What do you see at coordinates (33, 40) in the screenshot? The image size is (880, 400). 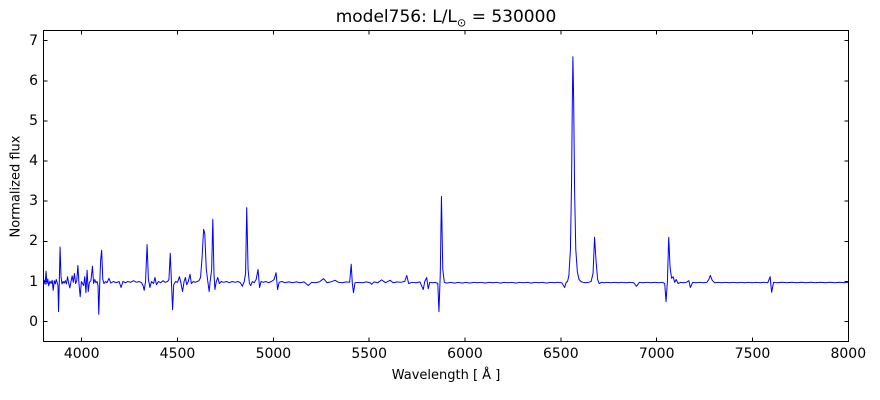 I see `y-tick-label: 7` at bounding box center [33, 40].